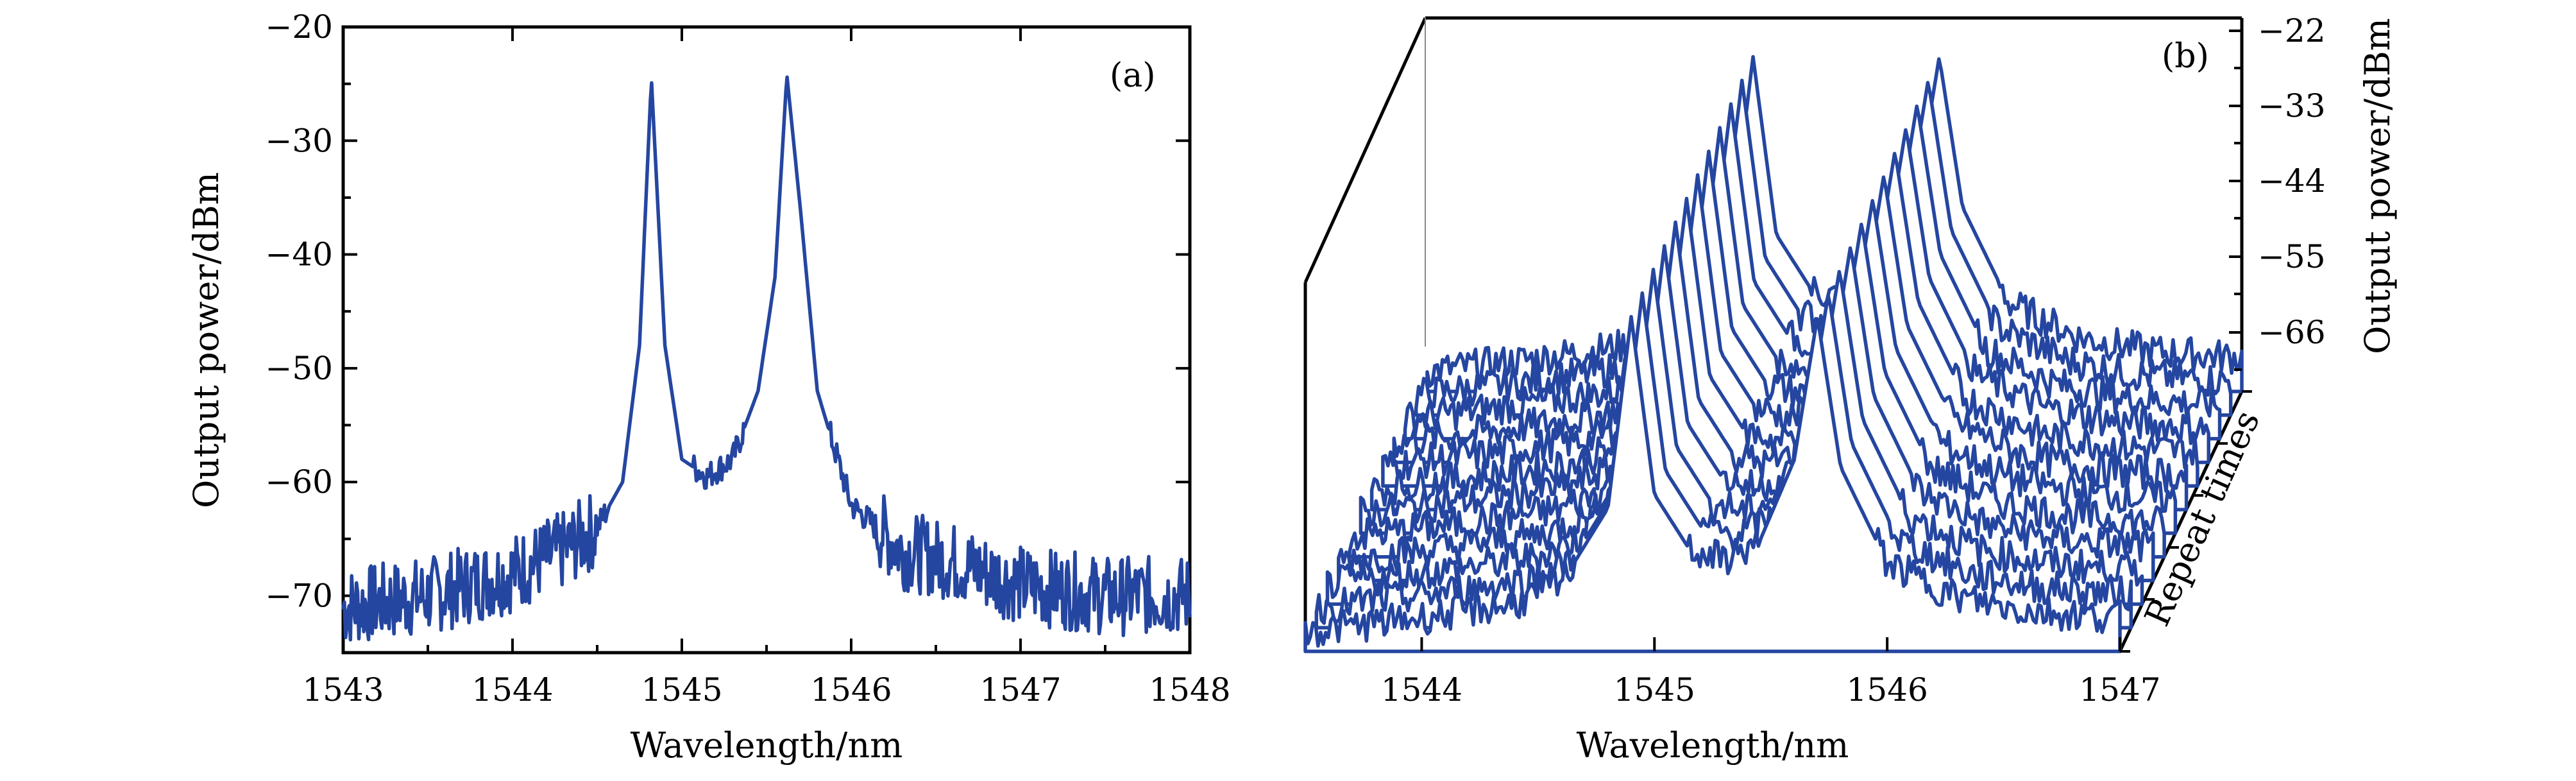 The image size is (2576, 781). Describe the element at coordinates (2292, 256) in the screenshot. I see `panel-b-z-tick-label: −55` at that location.